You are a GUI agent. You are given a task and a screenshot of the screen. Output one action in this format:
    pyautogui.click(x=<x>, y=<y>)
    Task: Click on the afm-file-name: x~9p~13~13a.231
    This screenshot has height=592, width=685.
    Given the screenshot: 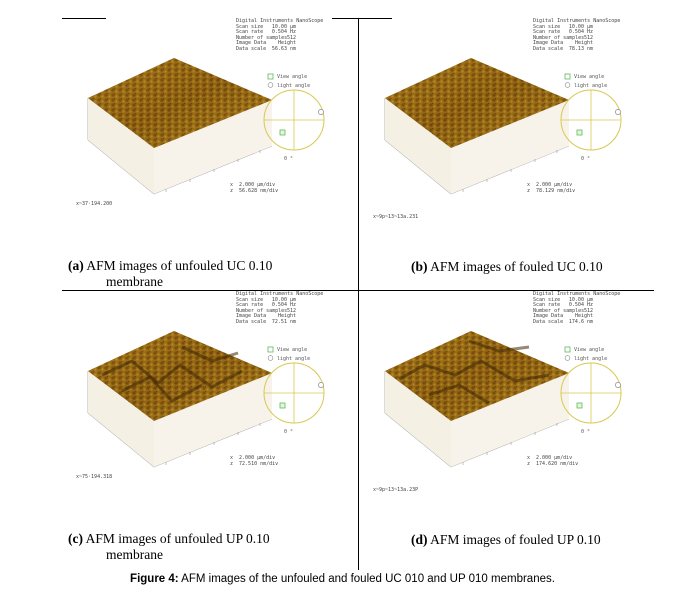 What is the action you would take?
    pyautogui.click(x=396, y=217)
    